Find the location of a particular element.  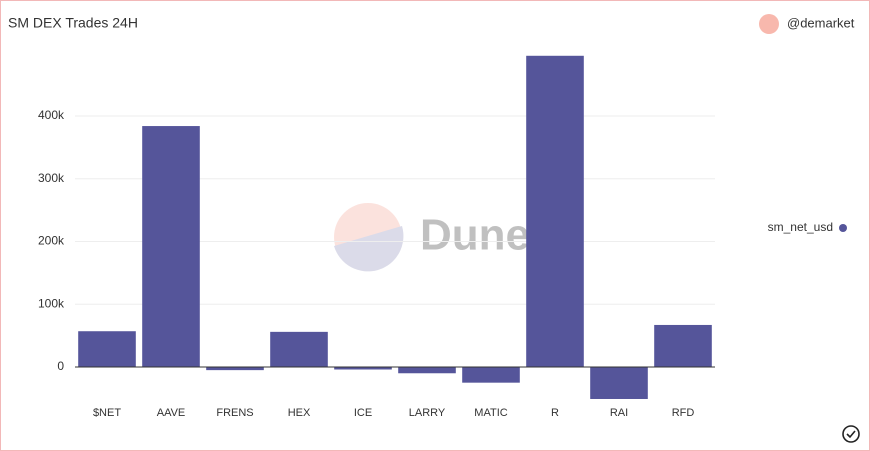

watermark: Dune is located at coordinates (432, 237).